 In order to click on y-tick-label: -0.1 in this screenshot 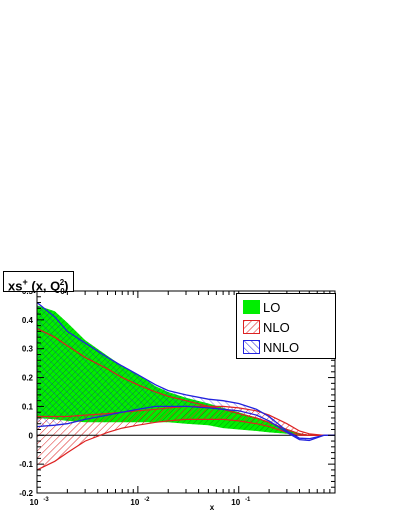, I will do `click(26, 464)`.